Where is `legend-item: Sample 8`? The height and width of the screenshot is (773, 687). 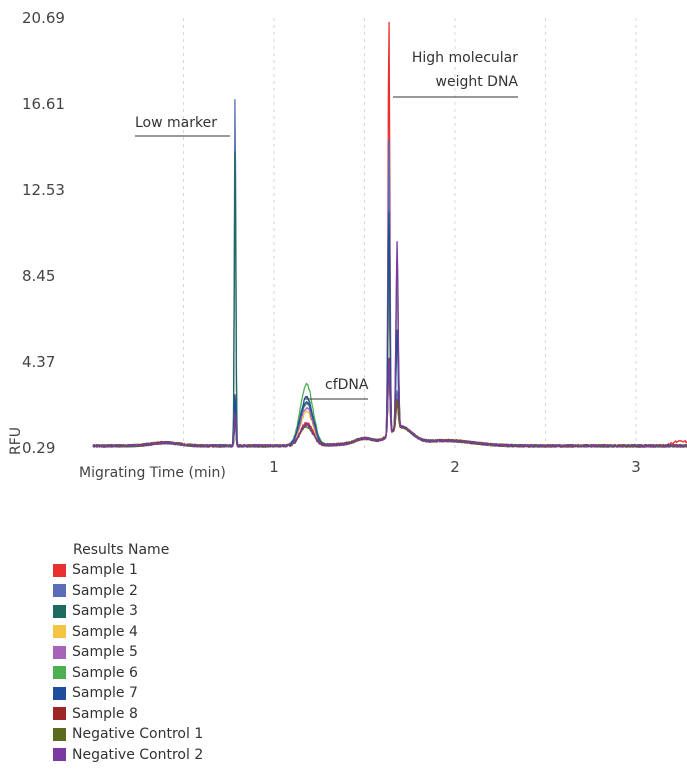
legend-item: Sample 8 is located at coordinates (128, 714).